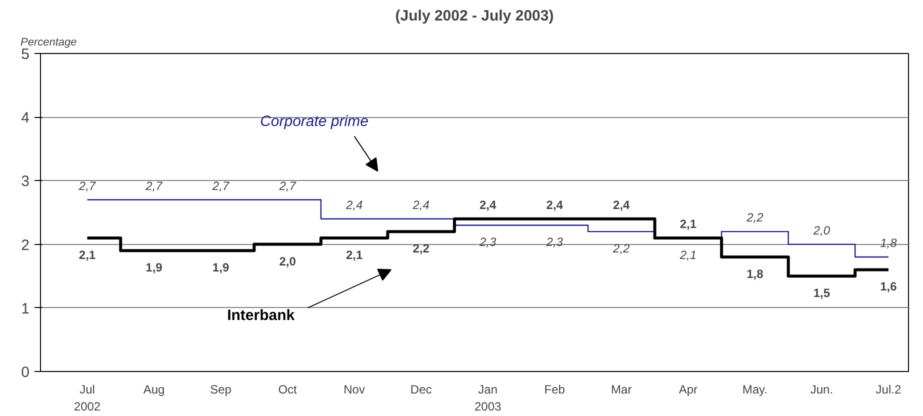  Describe the element at coordinates (261, 315) in the screenshot. I see `text: Interbank` at that location.